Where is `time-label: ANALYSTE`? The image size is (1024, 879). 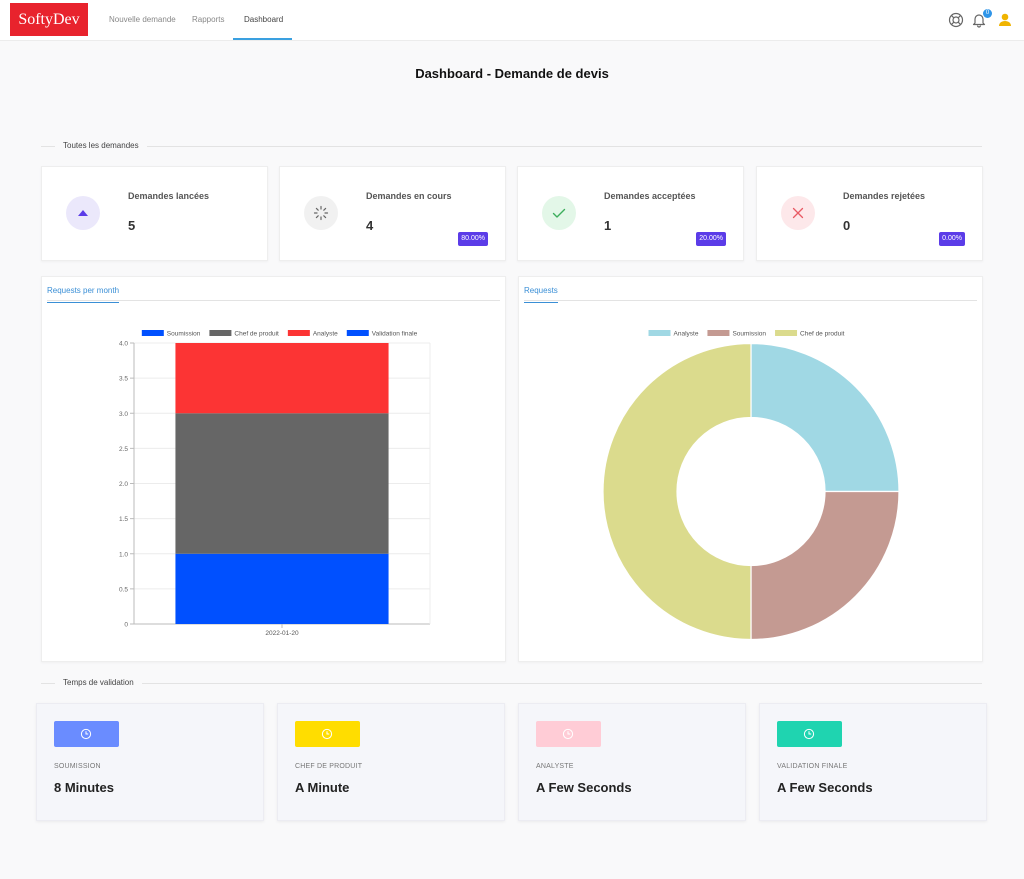
time-label: ANALYSTE is located at coordinates (555, 766).